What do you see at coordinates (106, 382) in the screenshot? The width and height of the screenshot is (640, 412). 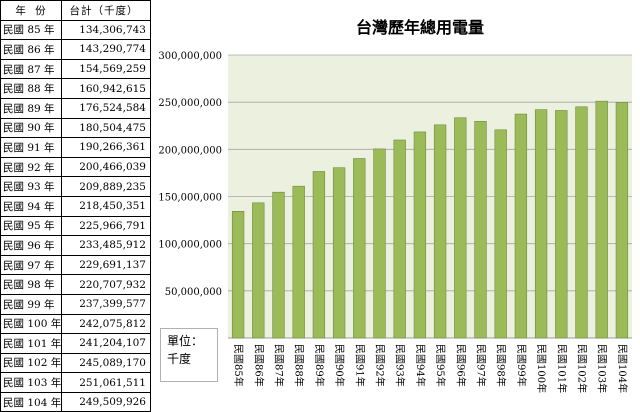 I see `row-value: 251,061,511` at bounding box center [106, 382].